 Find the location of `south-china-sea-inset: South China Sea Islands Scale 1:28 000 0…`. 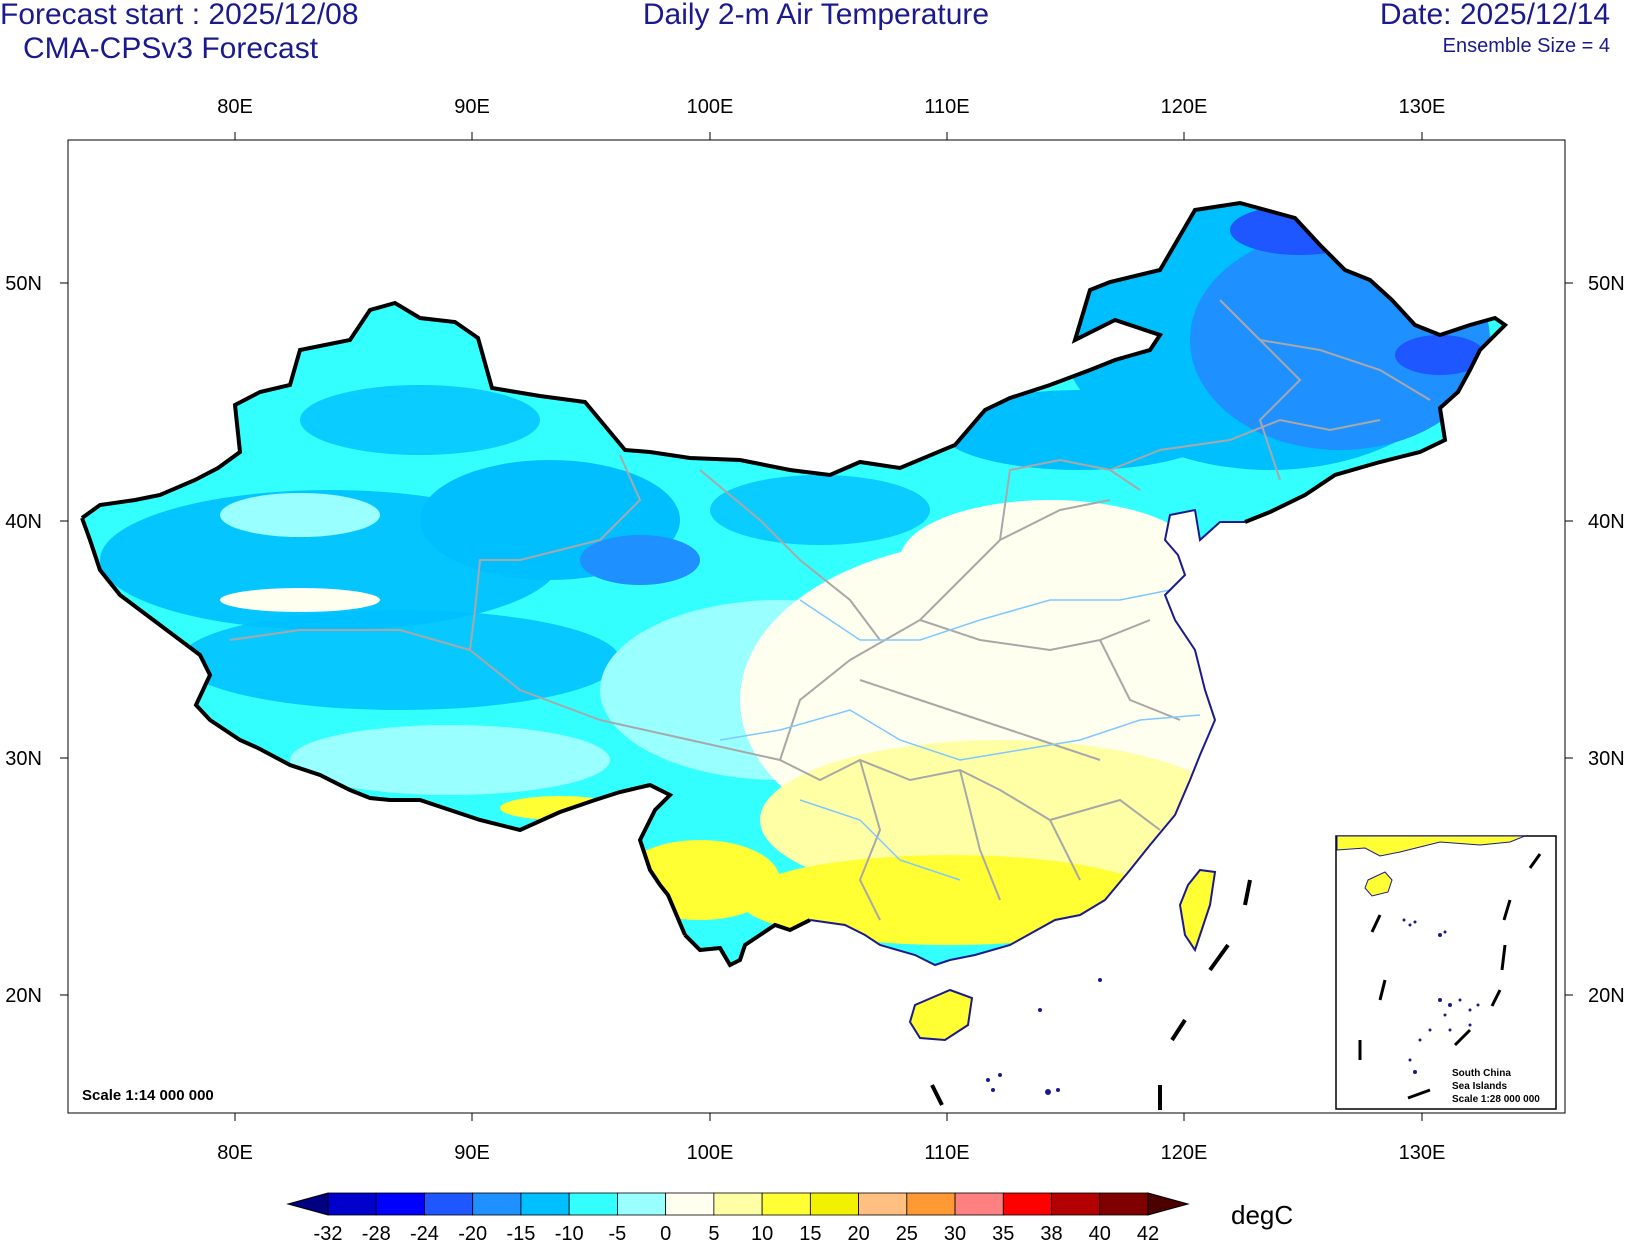

south-china-sea-inset: South China Sea Islands Scale 1:28 000 0… is located at coordinates (1446, 972).